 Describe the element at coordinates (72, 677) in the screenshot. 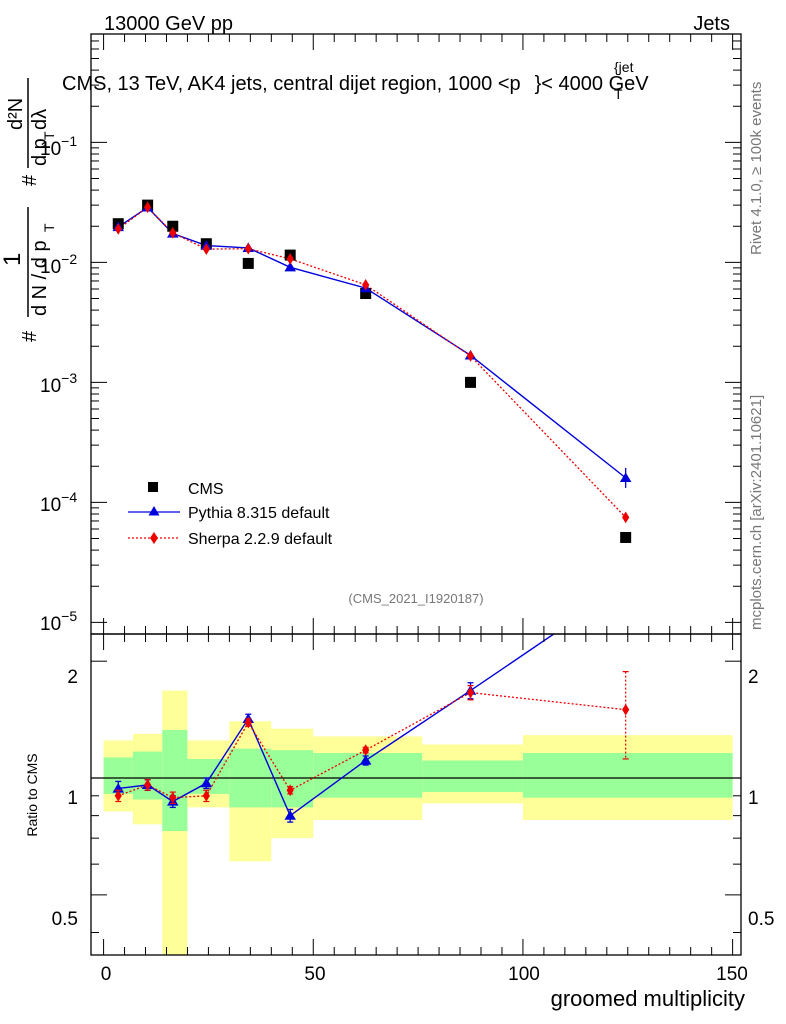

I see `ratio-tick-2-left: 2` at that location.